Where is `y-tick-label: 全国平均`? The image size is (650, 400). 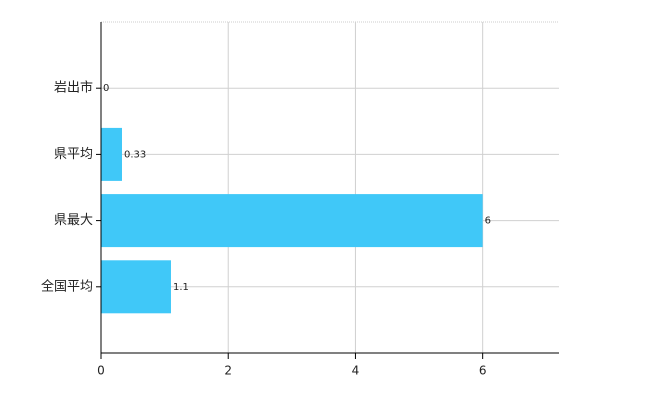 y-tick-label: 全国平均 is located at coordinates (67, 286).